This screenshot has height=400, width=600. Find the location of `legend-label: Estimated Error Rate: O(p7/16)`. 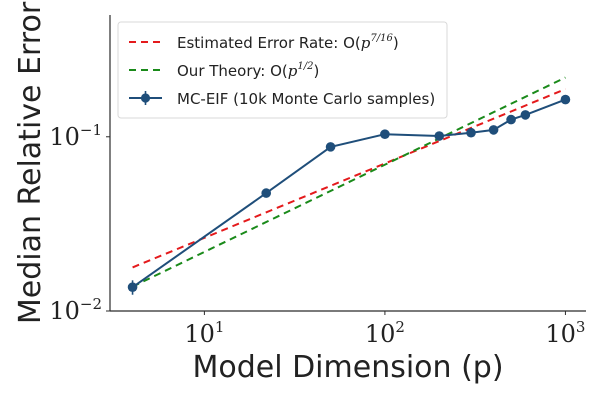

legend-label: Estimated Error Rate: O(p7/16) is located at coordinates (288, 42).